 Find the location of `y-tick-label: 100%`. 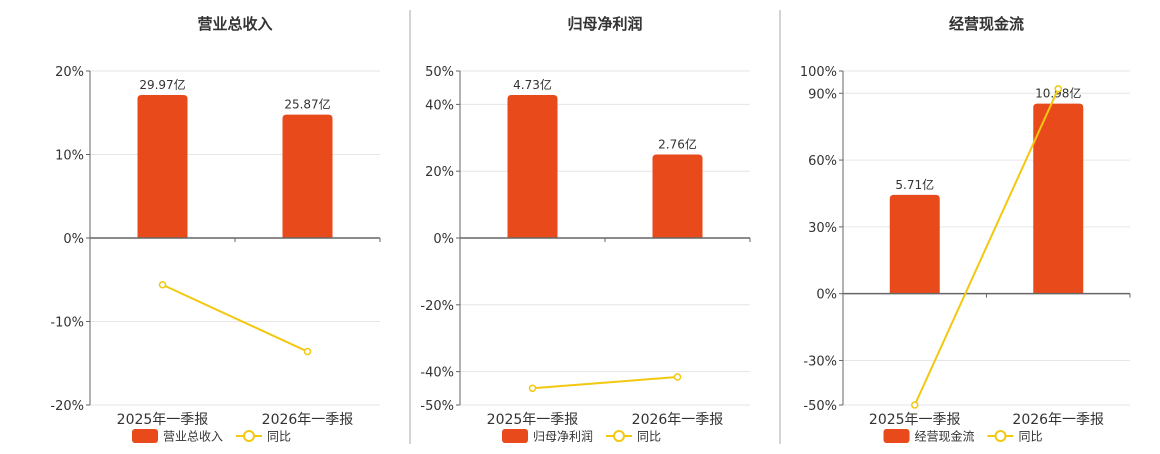

y-tick-label: 100% is located at coordinates (818, 72).